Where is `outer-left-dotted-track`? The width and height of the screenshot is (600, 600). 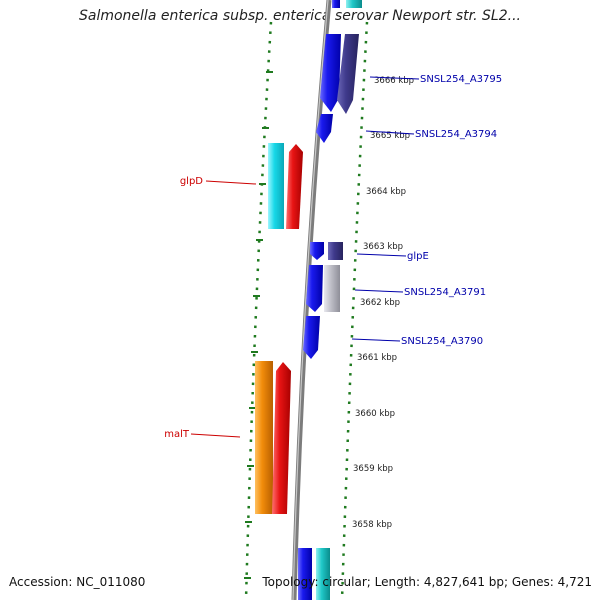 outer-left-dotted-track is located at coordinates (258, 310).